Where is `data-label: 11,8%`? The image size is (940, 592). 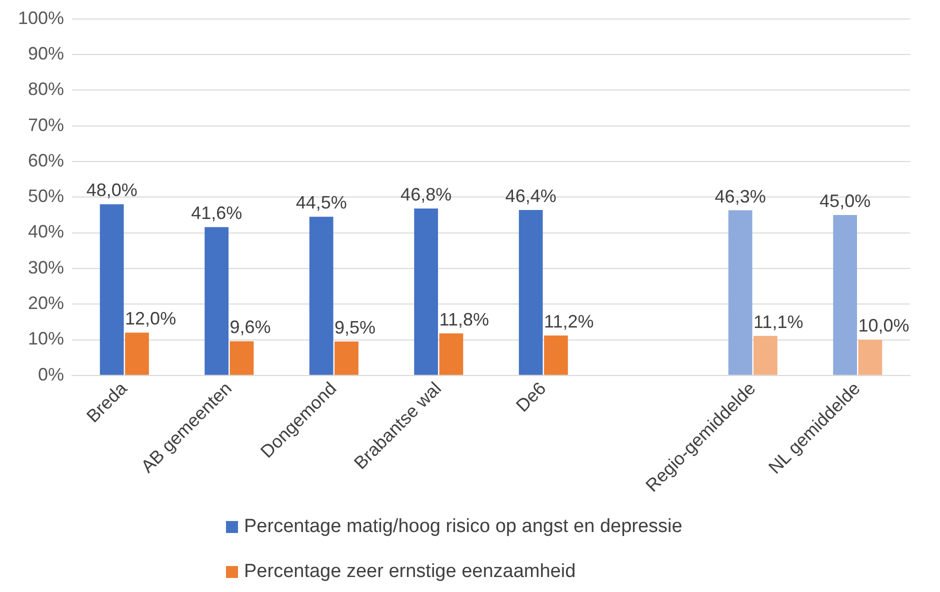
data-label: 11,8% is located at coordinates (464, 319).